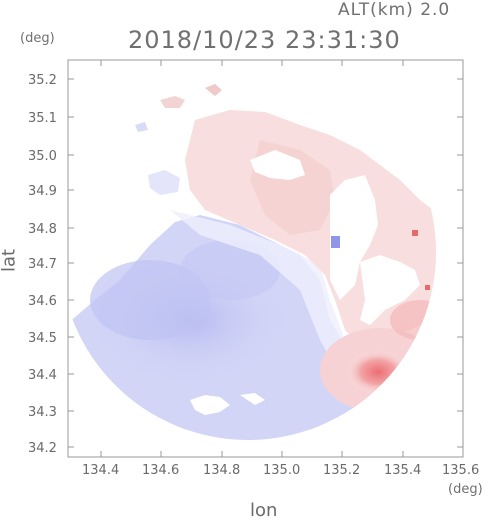 The width and height of the screenshot is (491, 521). I want to click on y-axis-unit: (deg), so click(37, 38).